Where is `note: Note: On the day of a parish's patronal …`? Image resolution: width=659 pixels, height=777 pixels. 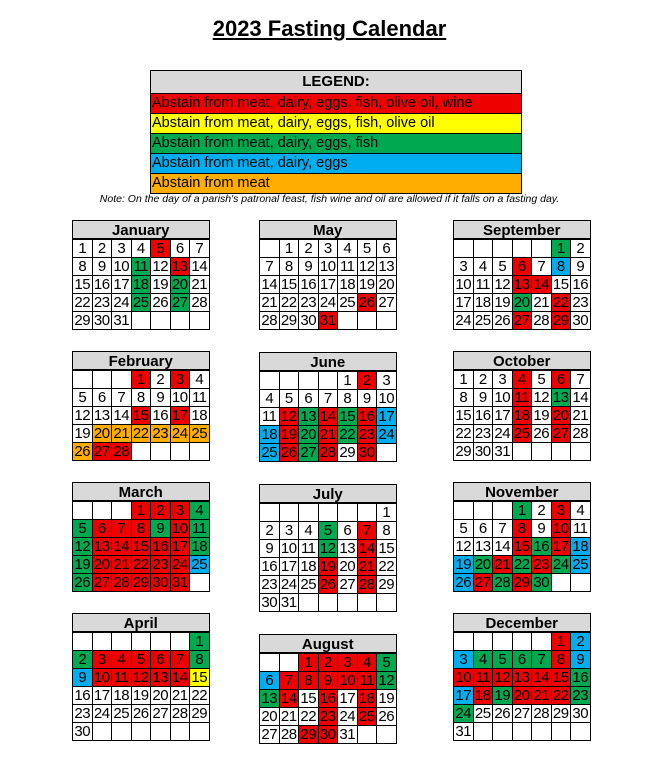
note: Note: On the day of a parish's patronal … is located at coordinates (329, 199).